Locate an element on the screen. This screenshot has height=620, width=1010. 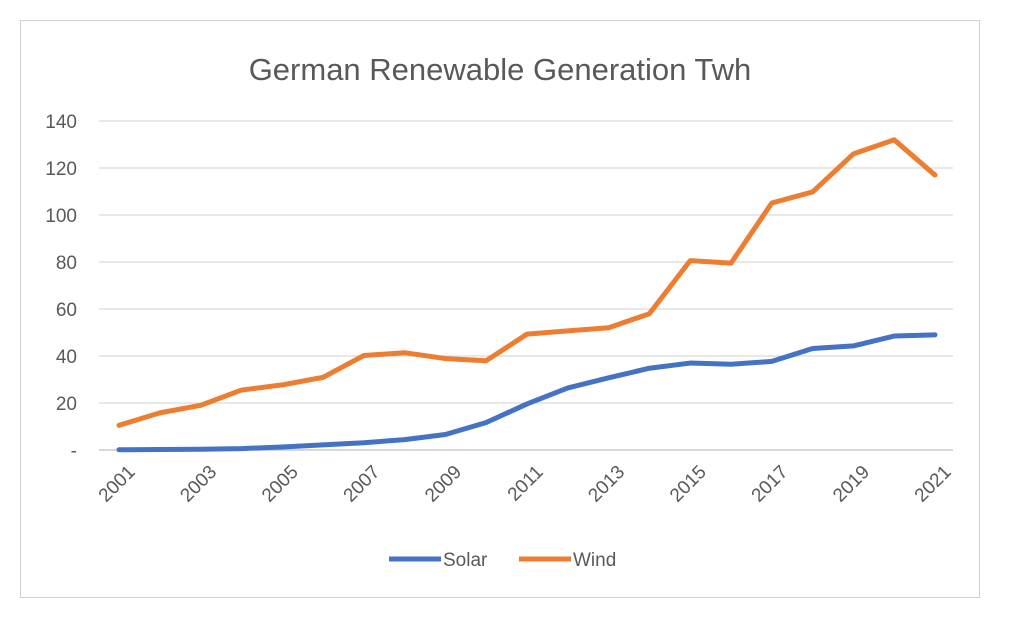
x-tick-label: 2003 is located at coordinates (198, 484).